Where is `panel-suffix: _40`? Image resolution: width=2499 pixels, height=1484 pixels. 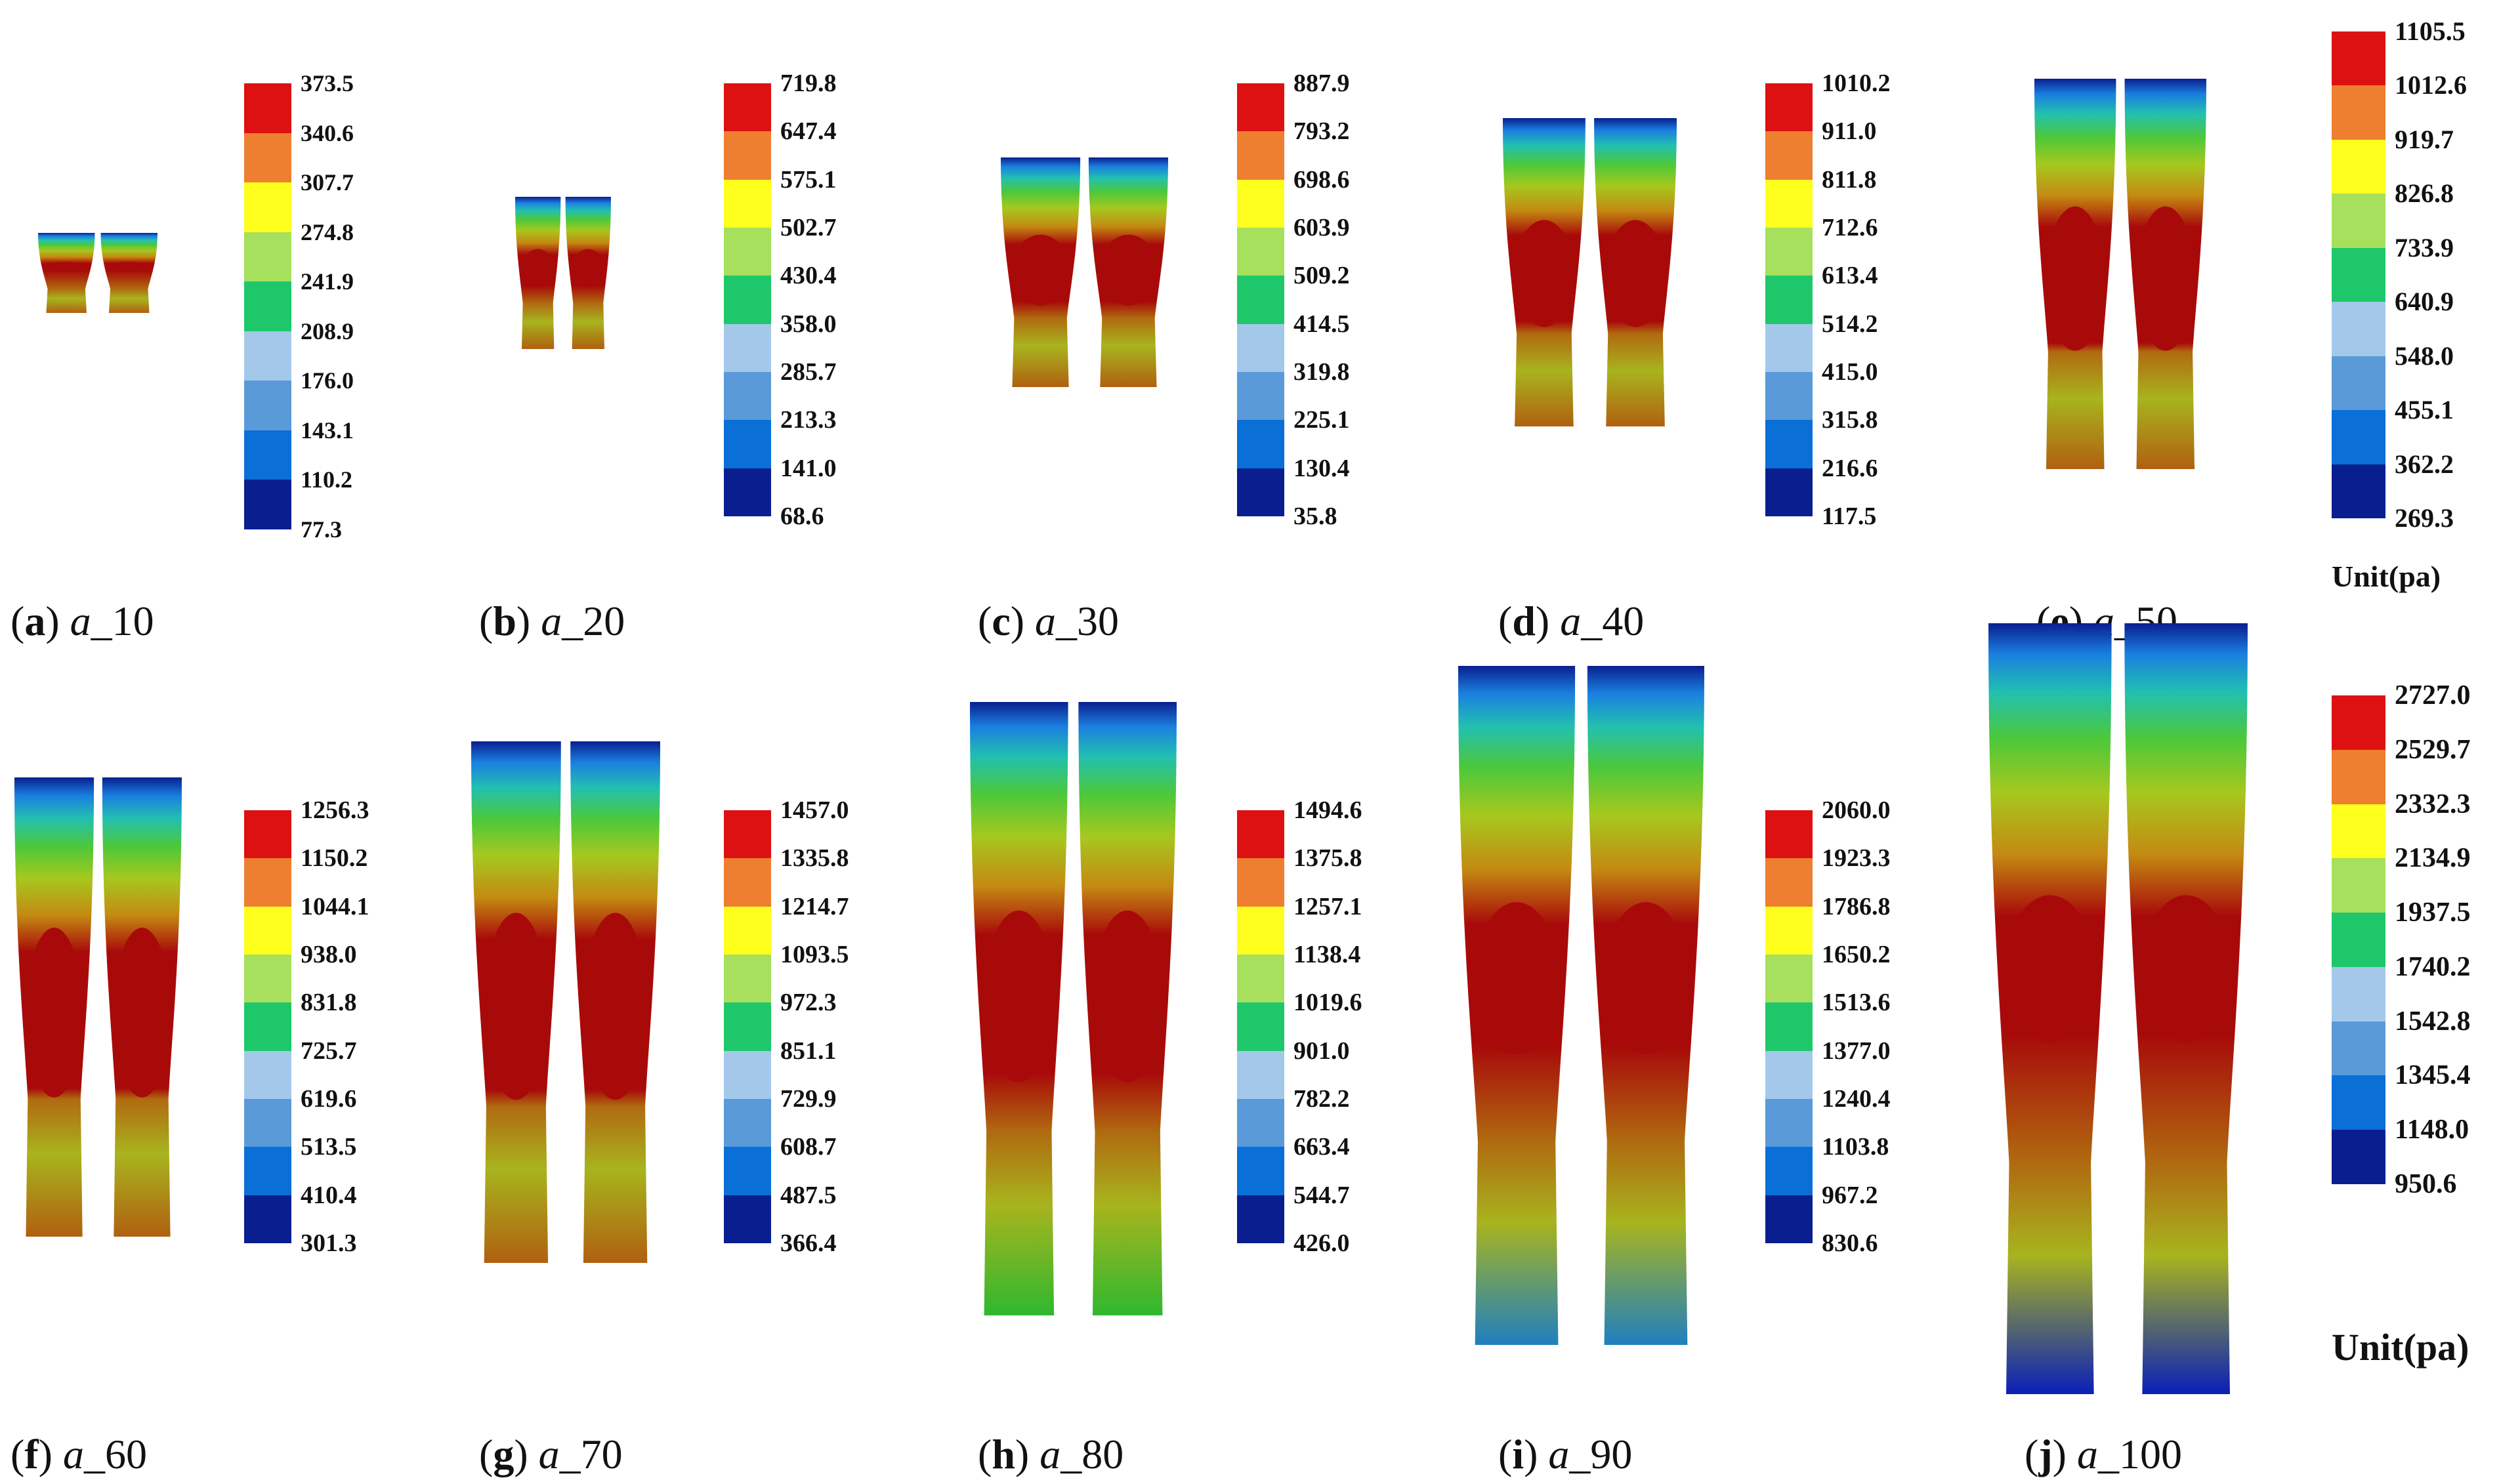 panel-suffix: _40 is located at coordinates (1613, 621).